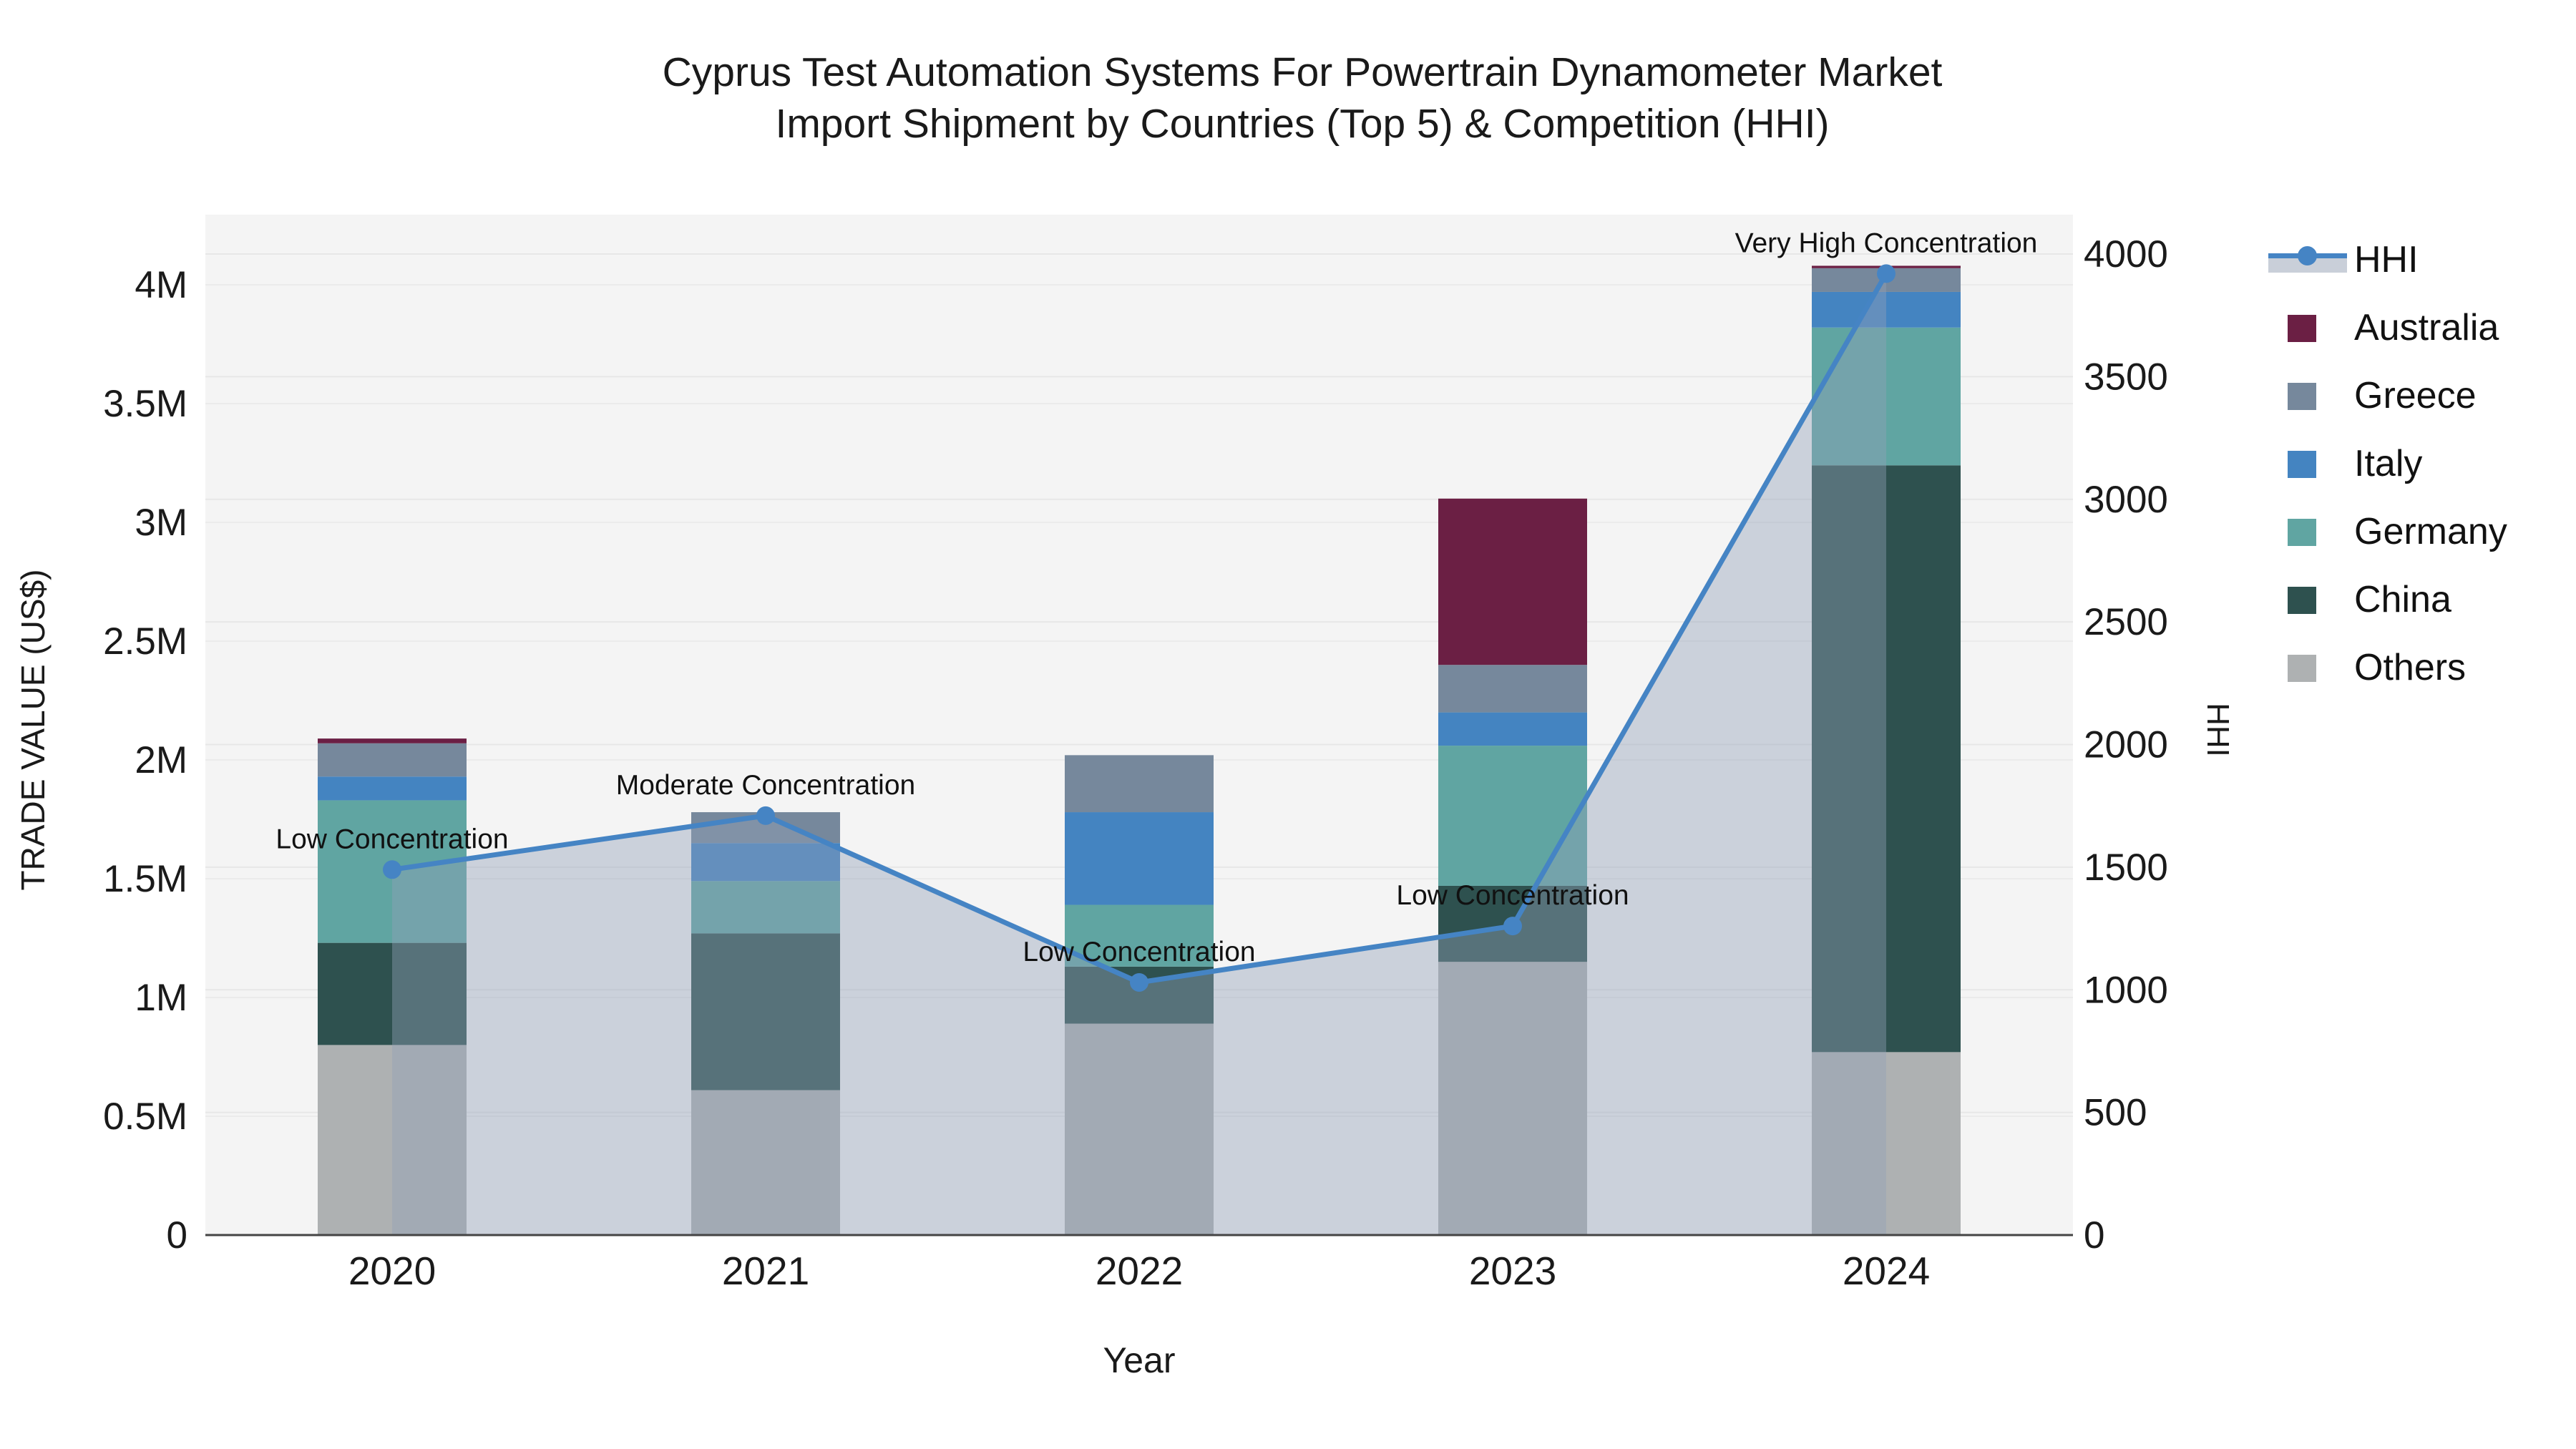 Image resolution: width=2576 pixels, height=1449 pixels. What do you see at coordinates (1886, 1271) in the screenshot?
I see `x-tick-2024: 2024` at bounding box center [1886, 1271].